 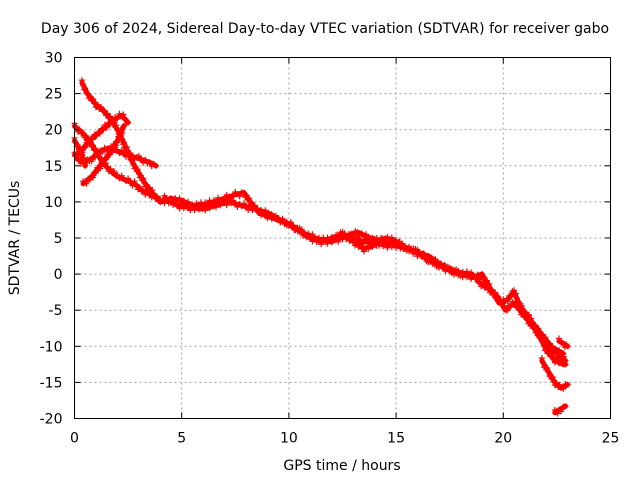 I want to click on y-tick-label: 15, so click(x=54, y=167).